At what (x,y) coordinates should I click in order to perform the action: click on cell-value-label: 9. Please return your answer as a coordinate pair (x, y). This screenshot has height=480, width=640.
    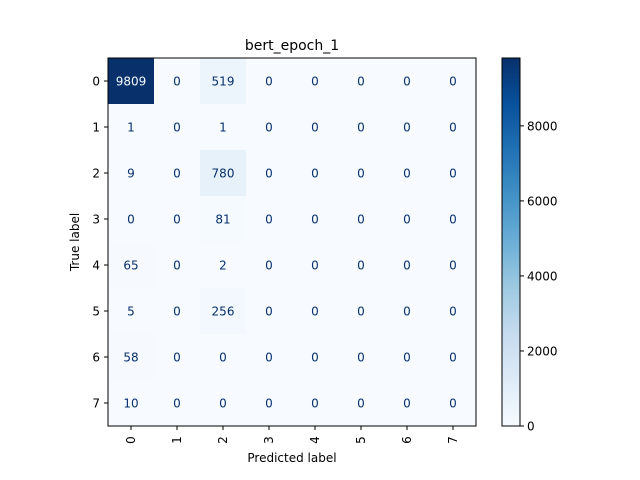
    Looking at the image, I should click on (131, 174).